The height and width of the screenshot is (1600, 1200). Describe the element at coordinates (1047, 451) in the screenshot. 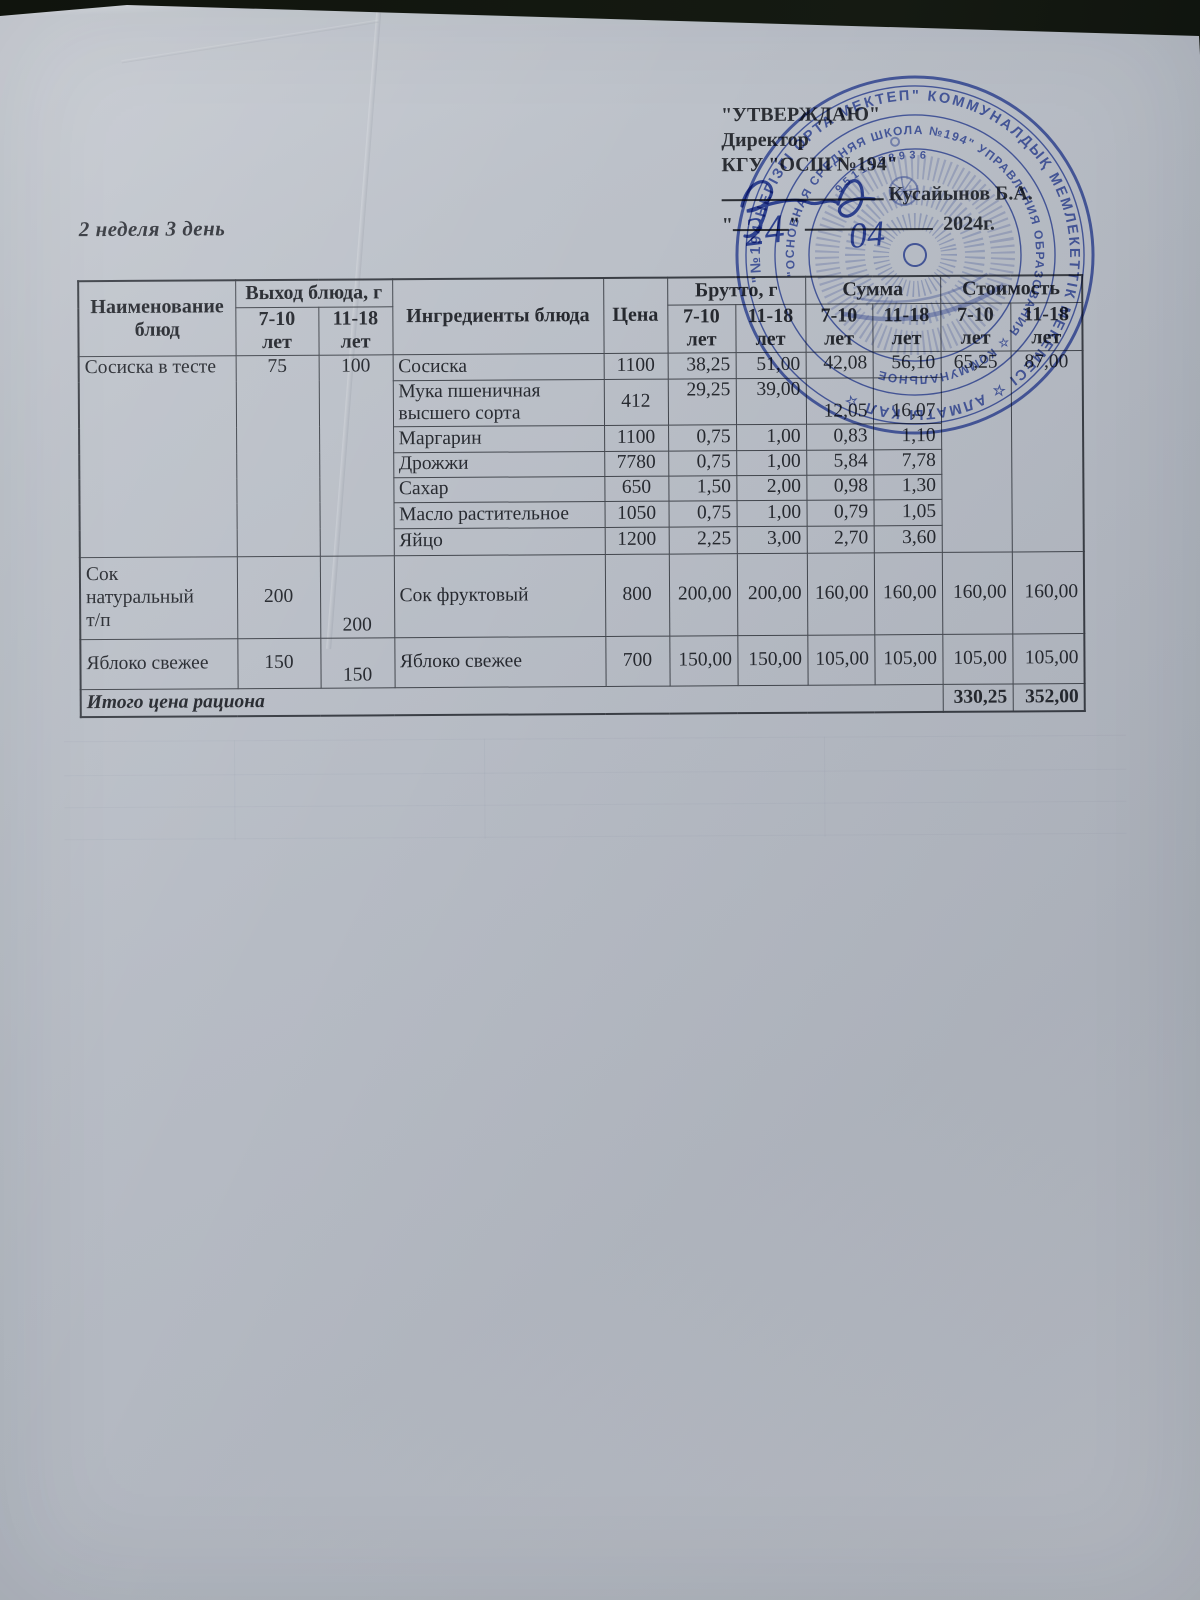

I see `cost-cell: 87,00` at that location.